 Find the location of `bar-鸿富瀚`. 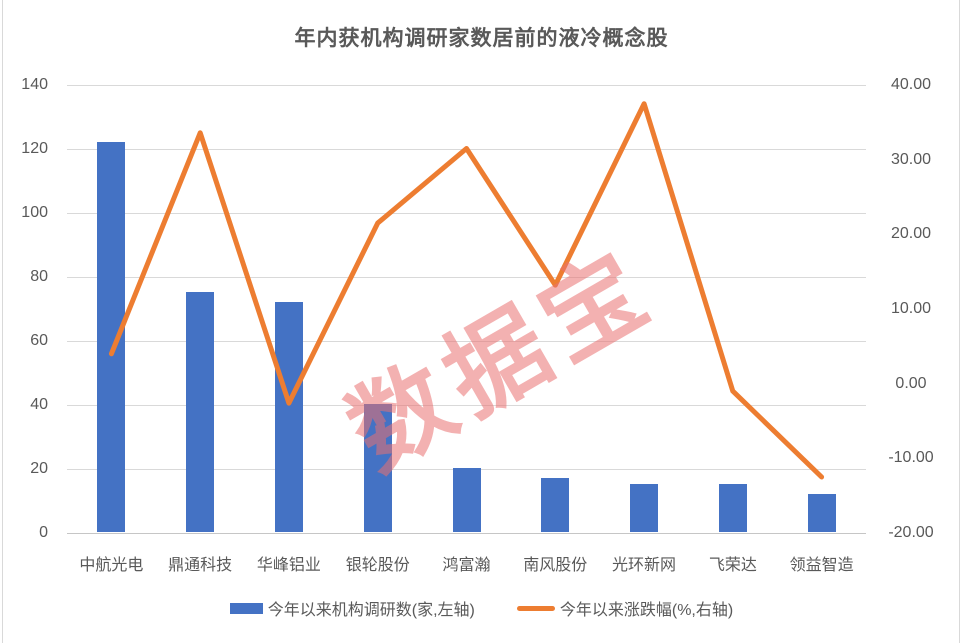

bar-鸿富瀚 is located at coordinates (466, 500).